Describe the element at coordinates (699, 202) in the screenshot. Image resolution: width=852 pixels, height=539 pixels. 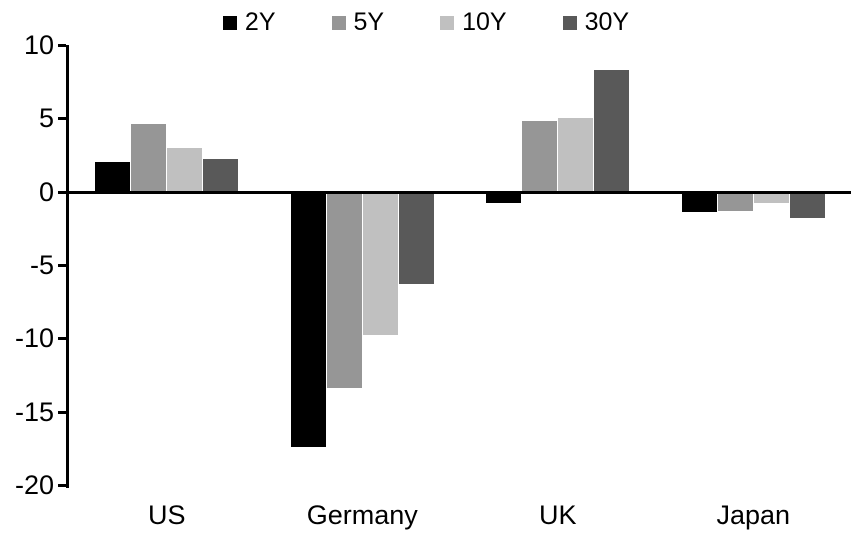
I see `bar-japan-2y` at that location.